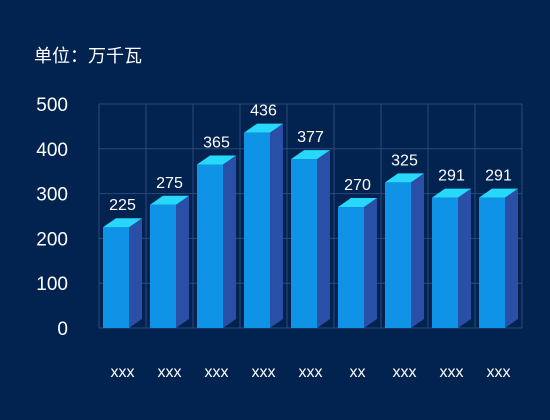 The width and height of the screenshot is (550, 420). Describe the element at coordinates (52, 239) in the screenshot. I see `y-tick-label: 200` at that location.